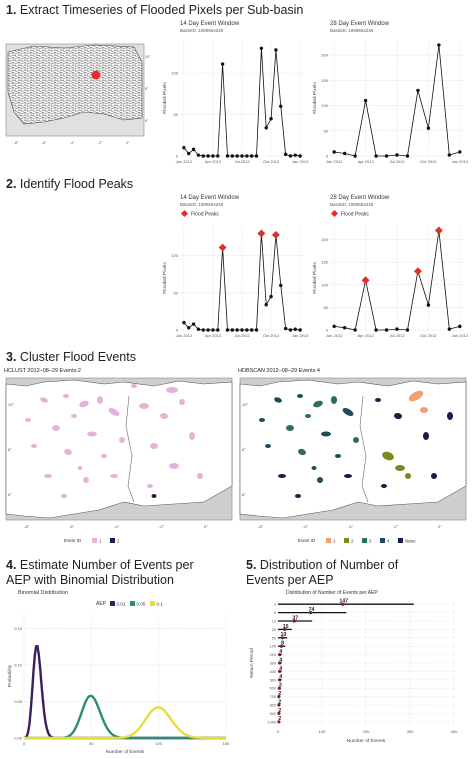 The width and height of the screenshot is (475, 759). Describe the element at coordinates (176, 292) in the screenshot. I see `y-tick-label: 50` at that location.